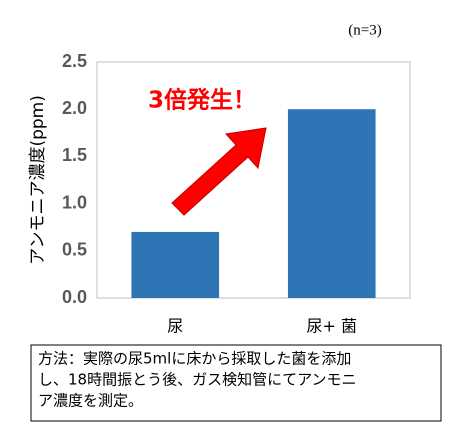  I want to click on method-line: し、18時間振とう後、ガス検知管にてアンモニ, so click(197, 380).